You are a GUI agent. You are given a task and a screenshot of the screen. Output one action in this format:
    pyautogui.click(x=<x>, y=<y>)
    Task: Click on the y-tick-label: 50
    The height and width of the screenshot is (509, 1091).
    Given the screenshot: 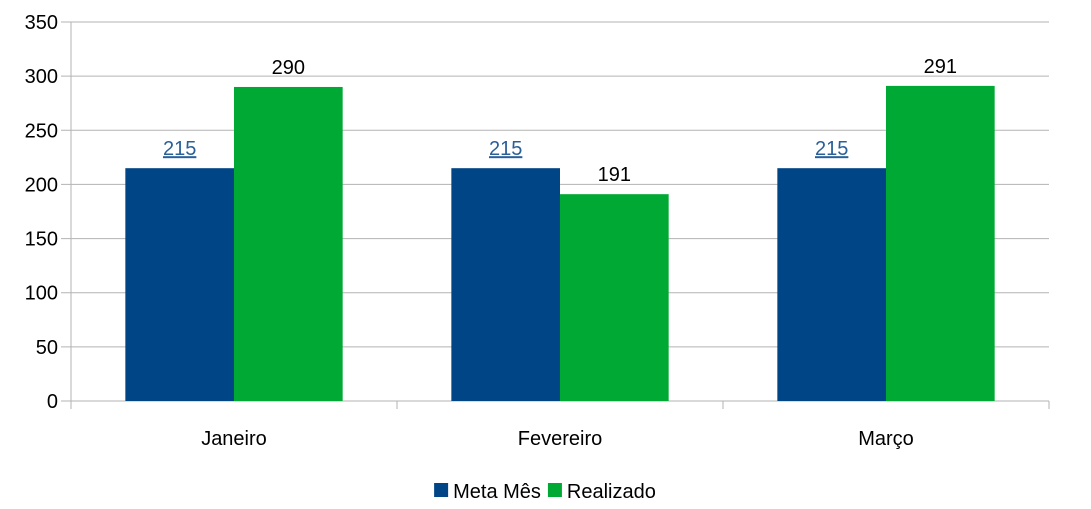 What is the action you would take?
    pyautogui.click(x=47, y=348)
    